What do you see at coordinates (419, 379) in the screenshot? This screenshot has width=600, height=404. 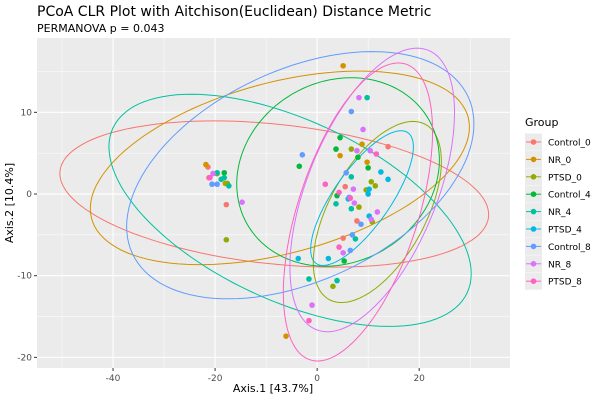 I see `x-tick-label: 20` at bounding box center [419, 379].